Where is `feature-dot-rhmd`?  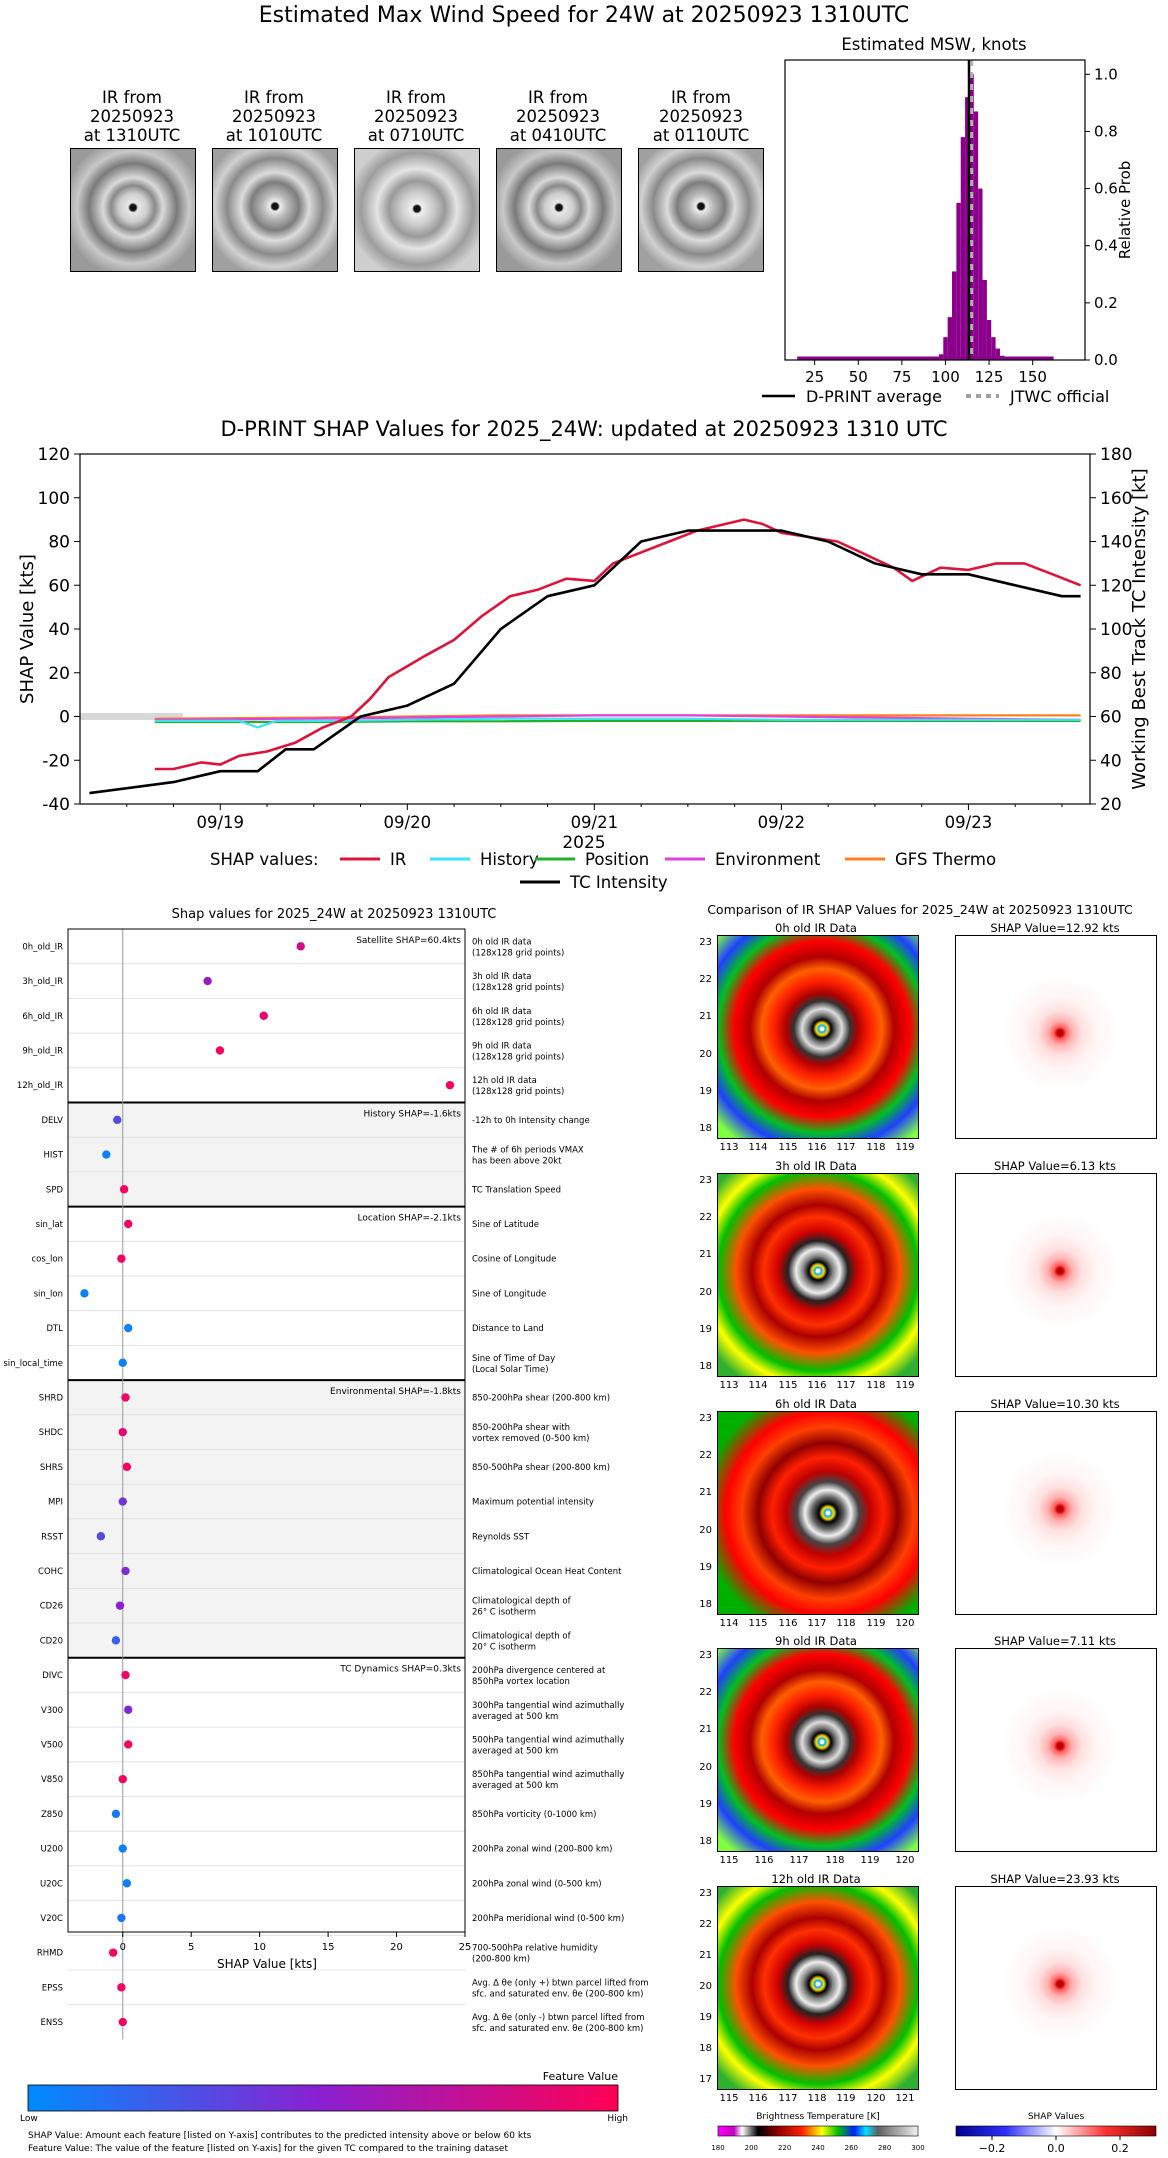
feature-dot-rhmd is located at coordinates (113, 1952).